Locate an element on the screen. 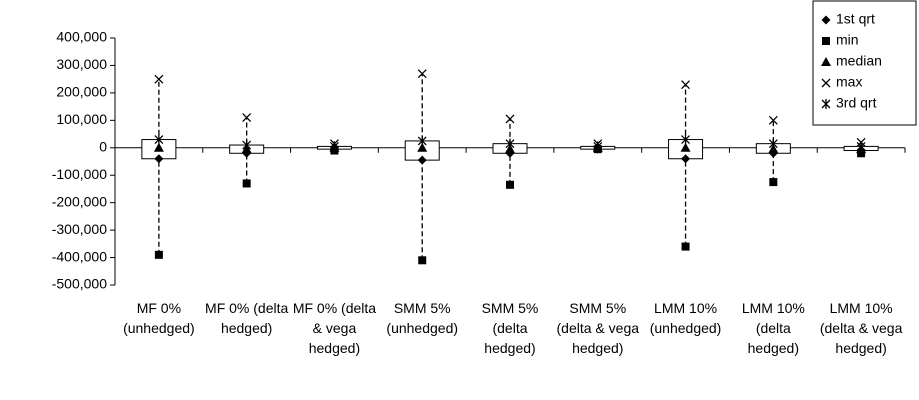 This screenshot has width=919, height=400. x-tick-label: SMM 5% (unhedged) is located at coordinates (422, 318).